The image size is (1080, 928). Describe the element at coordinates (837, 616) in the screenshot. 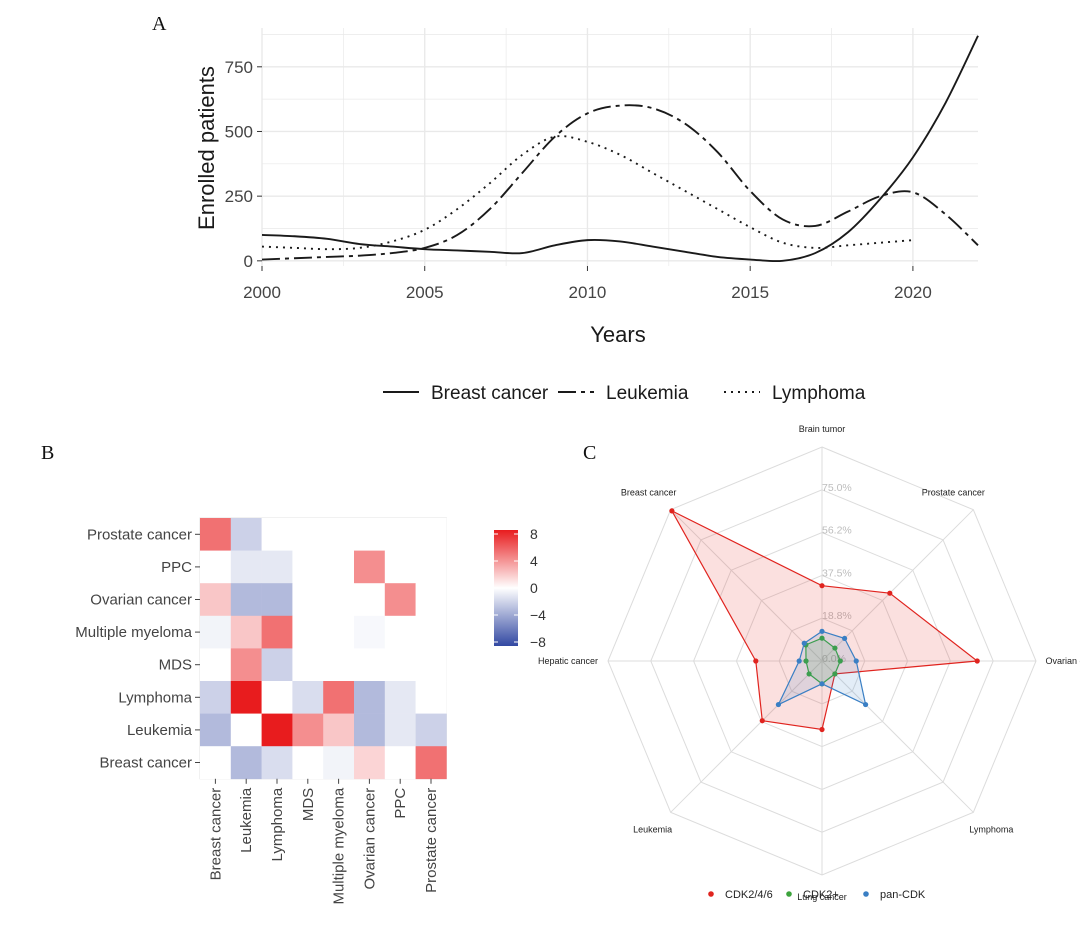

I see `radar-tick-label: 18.8%` at that location.